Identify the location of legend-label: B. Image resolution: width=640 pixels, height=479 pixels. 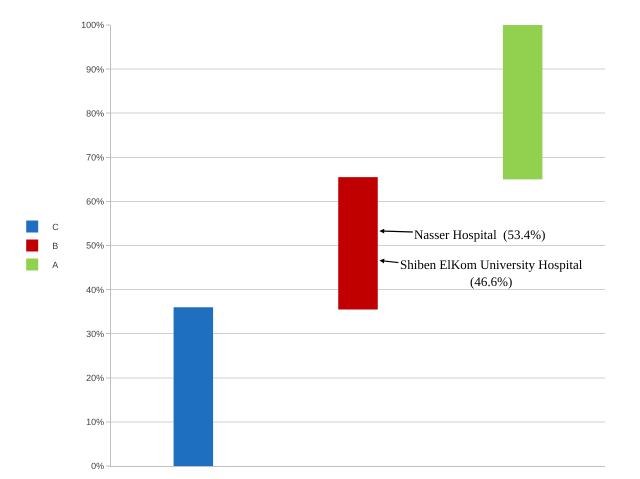
(55, 246).